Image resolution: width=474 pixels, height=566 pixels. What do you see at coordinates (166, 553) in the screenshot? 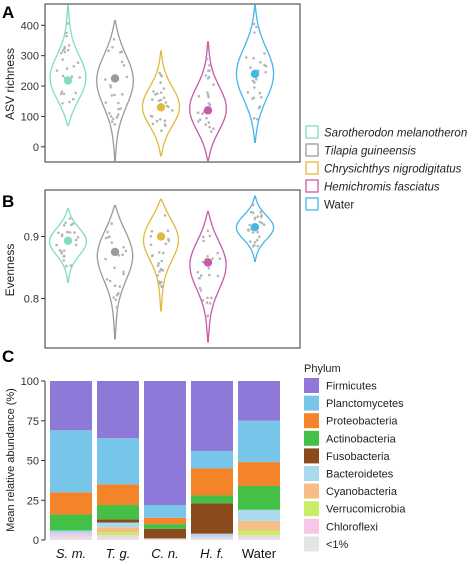
I see `x-ticks-c: S. m. T. g. C. n. H. f. Water` at bounding box center [166, 553].